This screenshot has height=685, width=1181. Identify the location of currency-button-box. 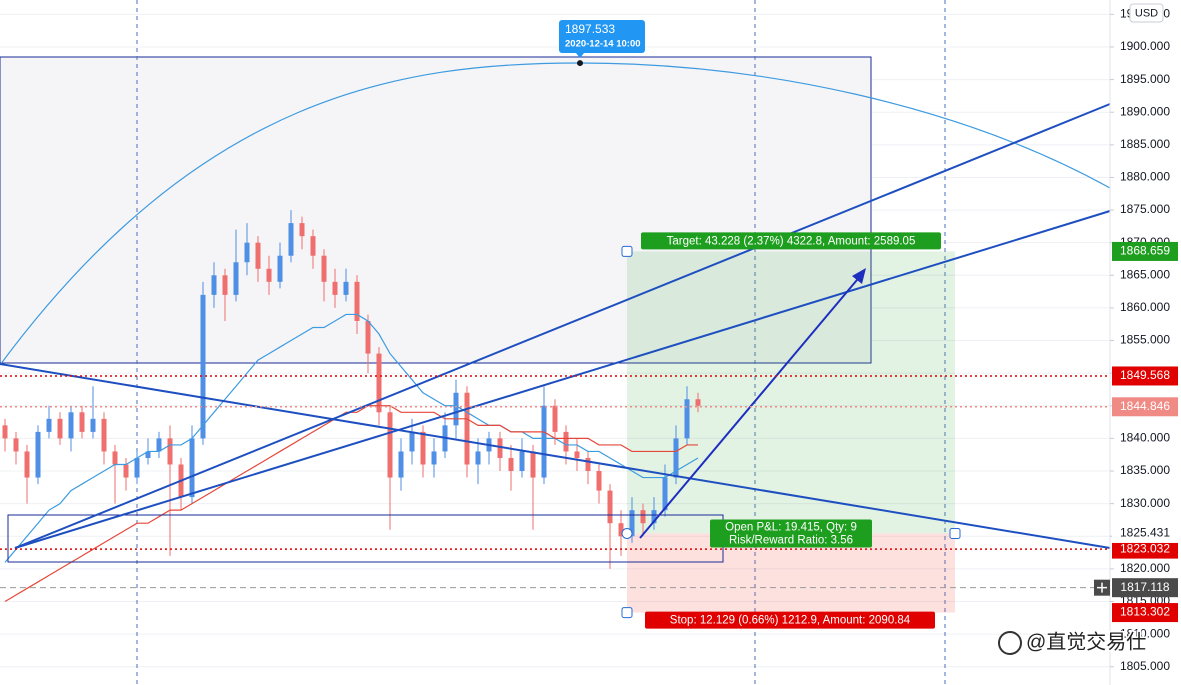
(1146, 13).